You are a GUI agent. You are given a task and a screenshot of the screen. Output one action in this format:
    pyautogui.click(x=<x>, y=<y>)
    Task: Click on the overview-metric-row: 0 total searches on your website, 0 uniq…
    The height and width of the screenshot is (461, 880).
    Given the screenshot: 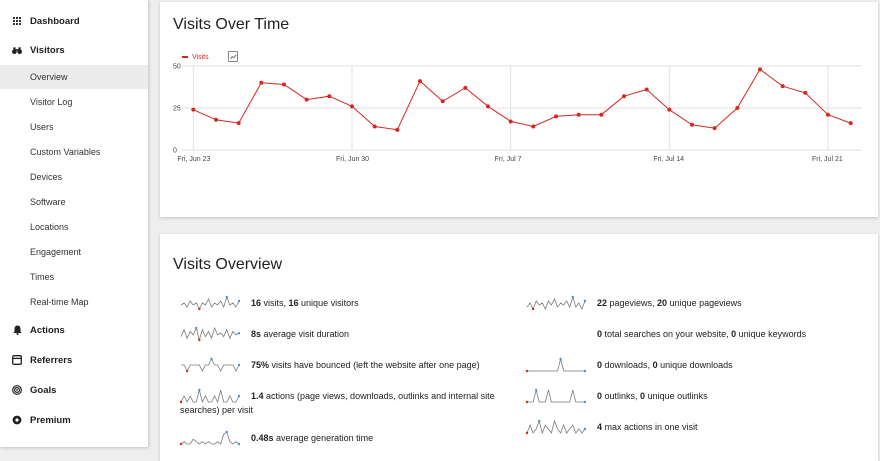 What is the action you would take?
    pyautogui.click(x=666, y=334)
    